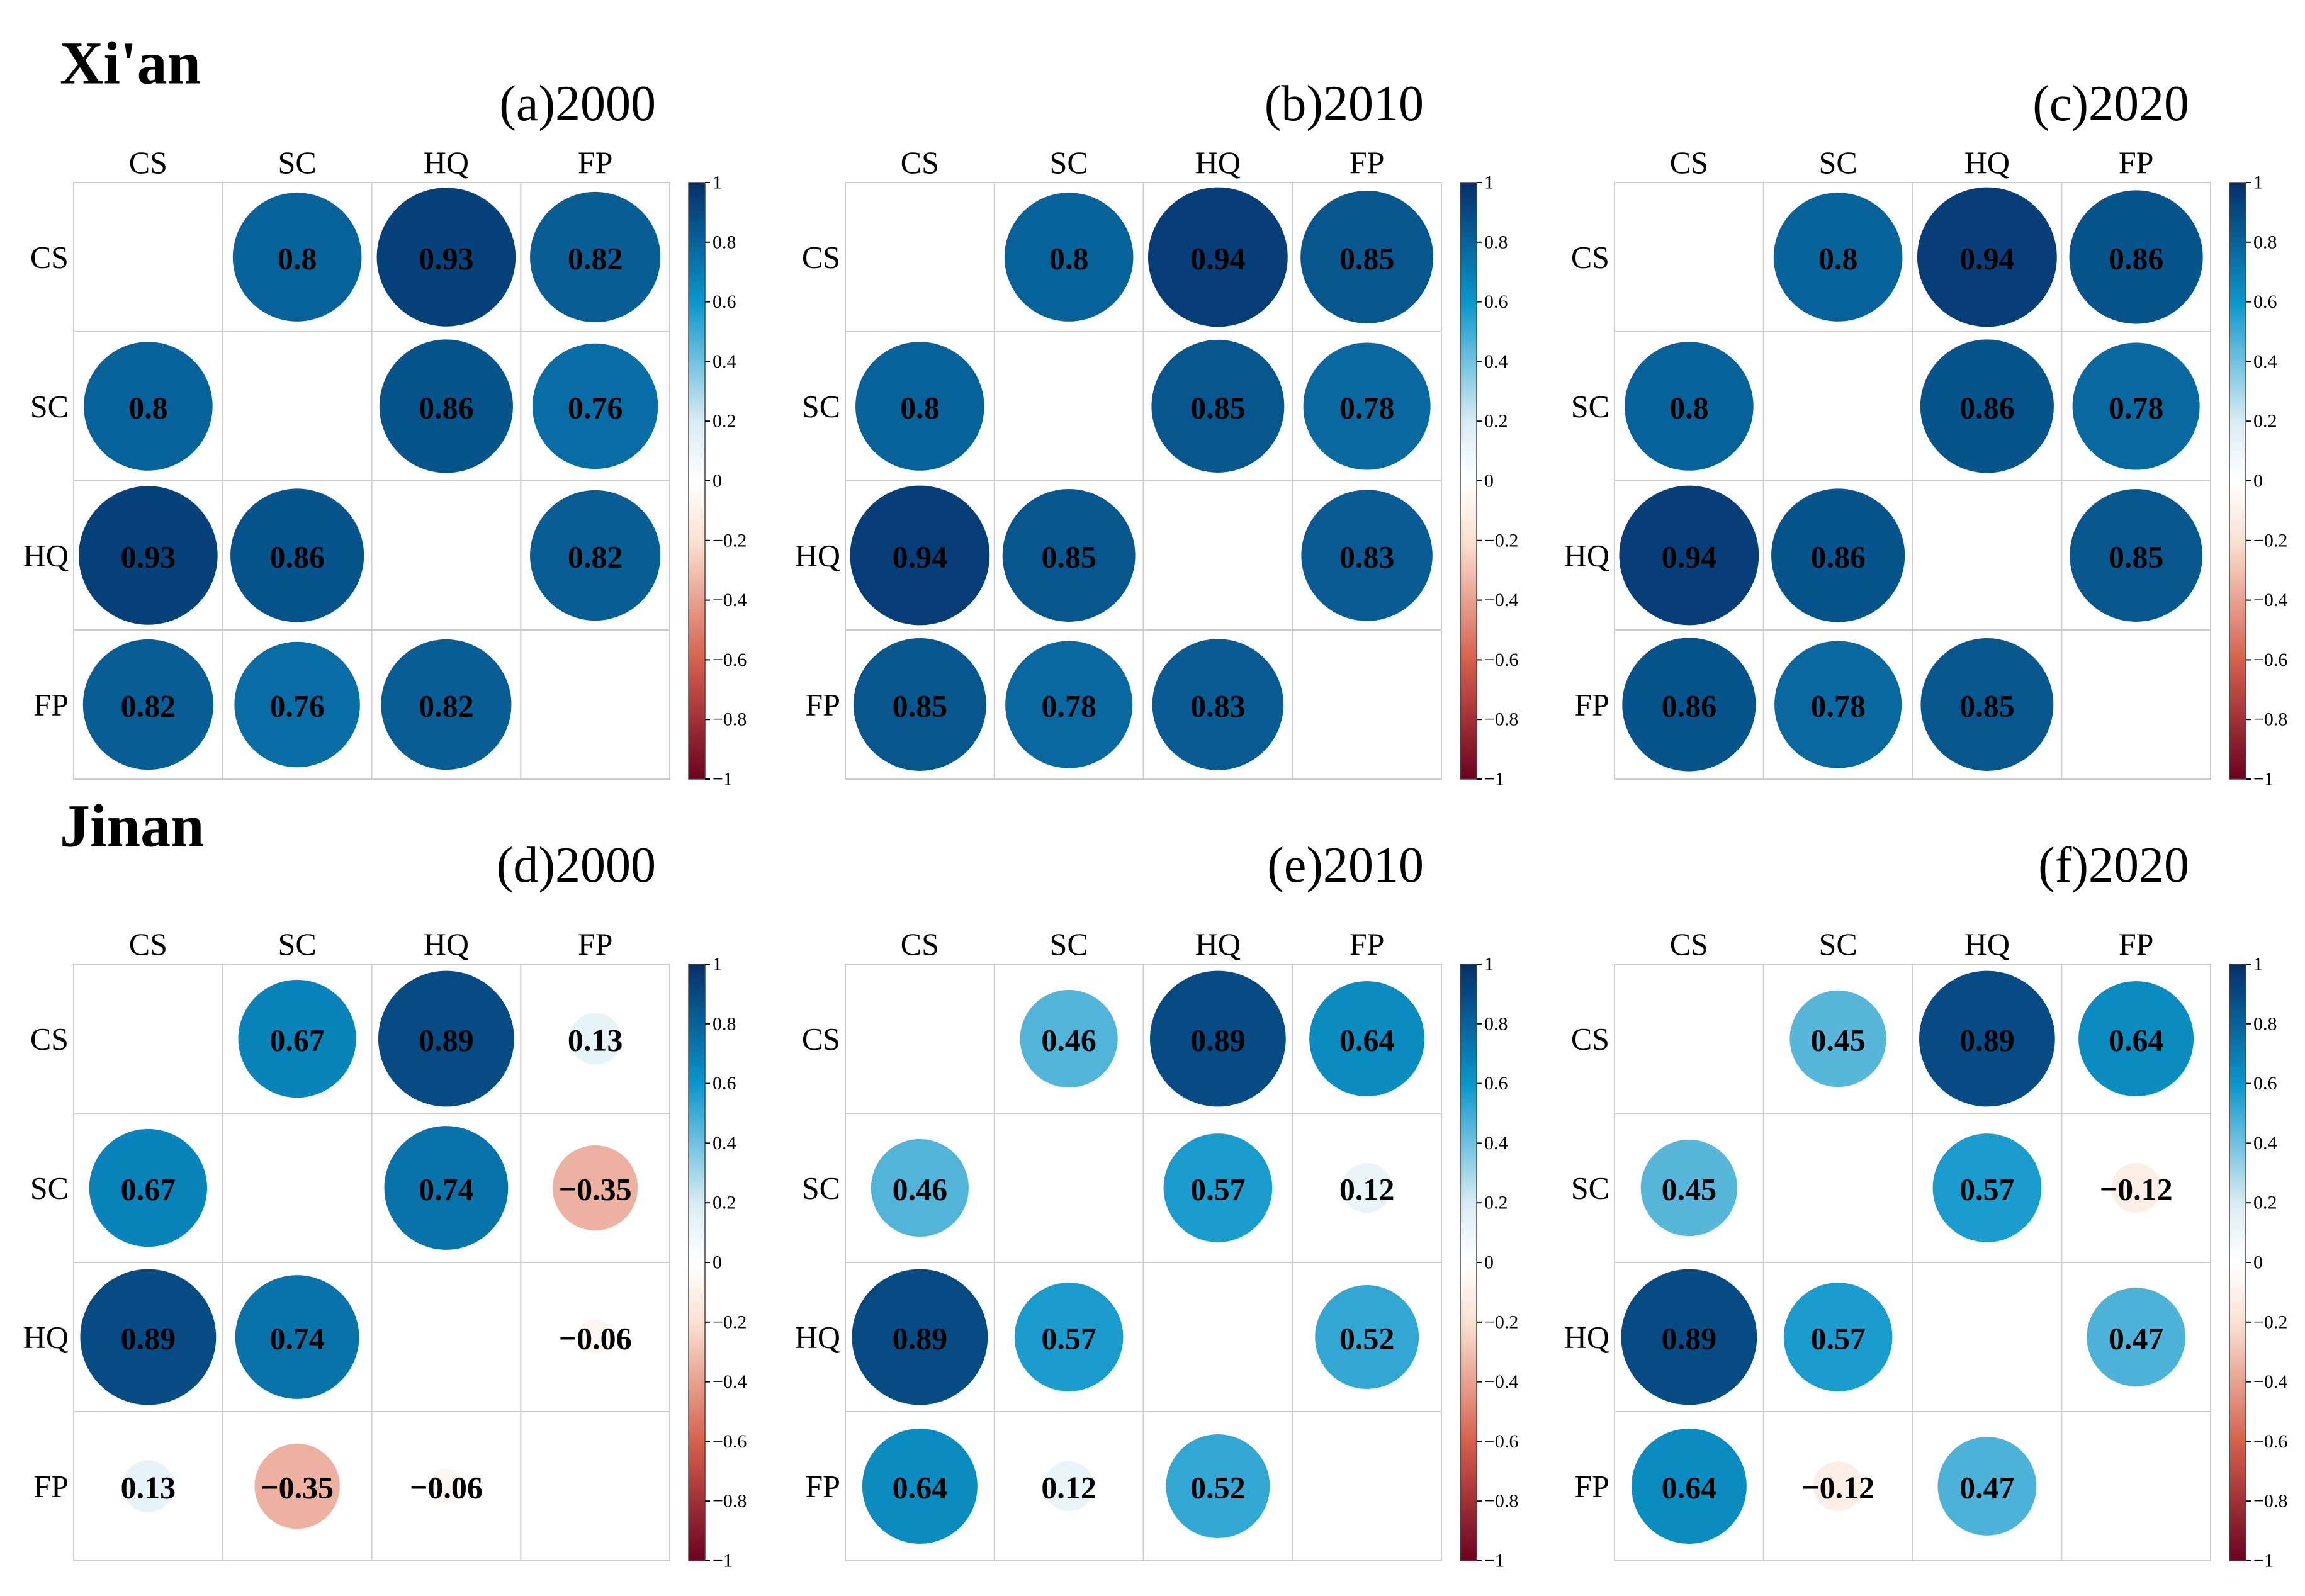  Describe the element at coordinates (297, 1338) in the screenshot. I see `correlation-value: 0.74` at that location.